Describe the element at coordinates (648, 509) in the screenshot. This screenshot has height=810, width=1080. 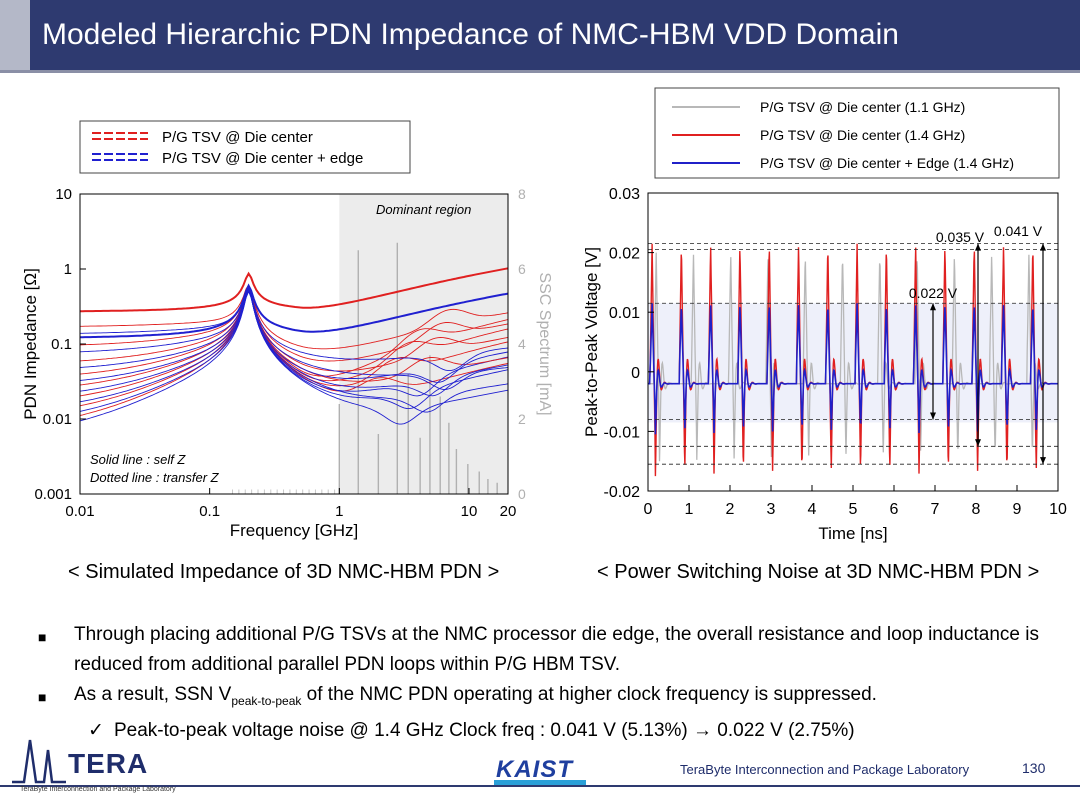
I see `x-tick-label: 0` at that location.